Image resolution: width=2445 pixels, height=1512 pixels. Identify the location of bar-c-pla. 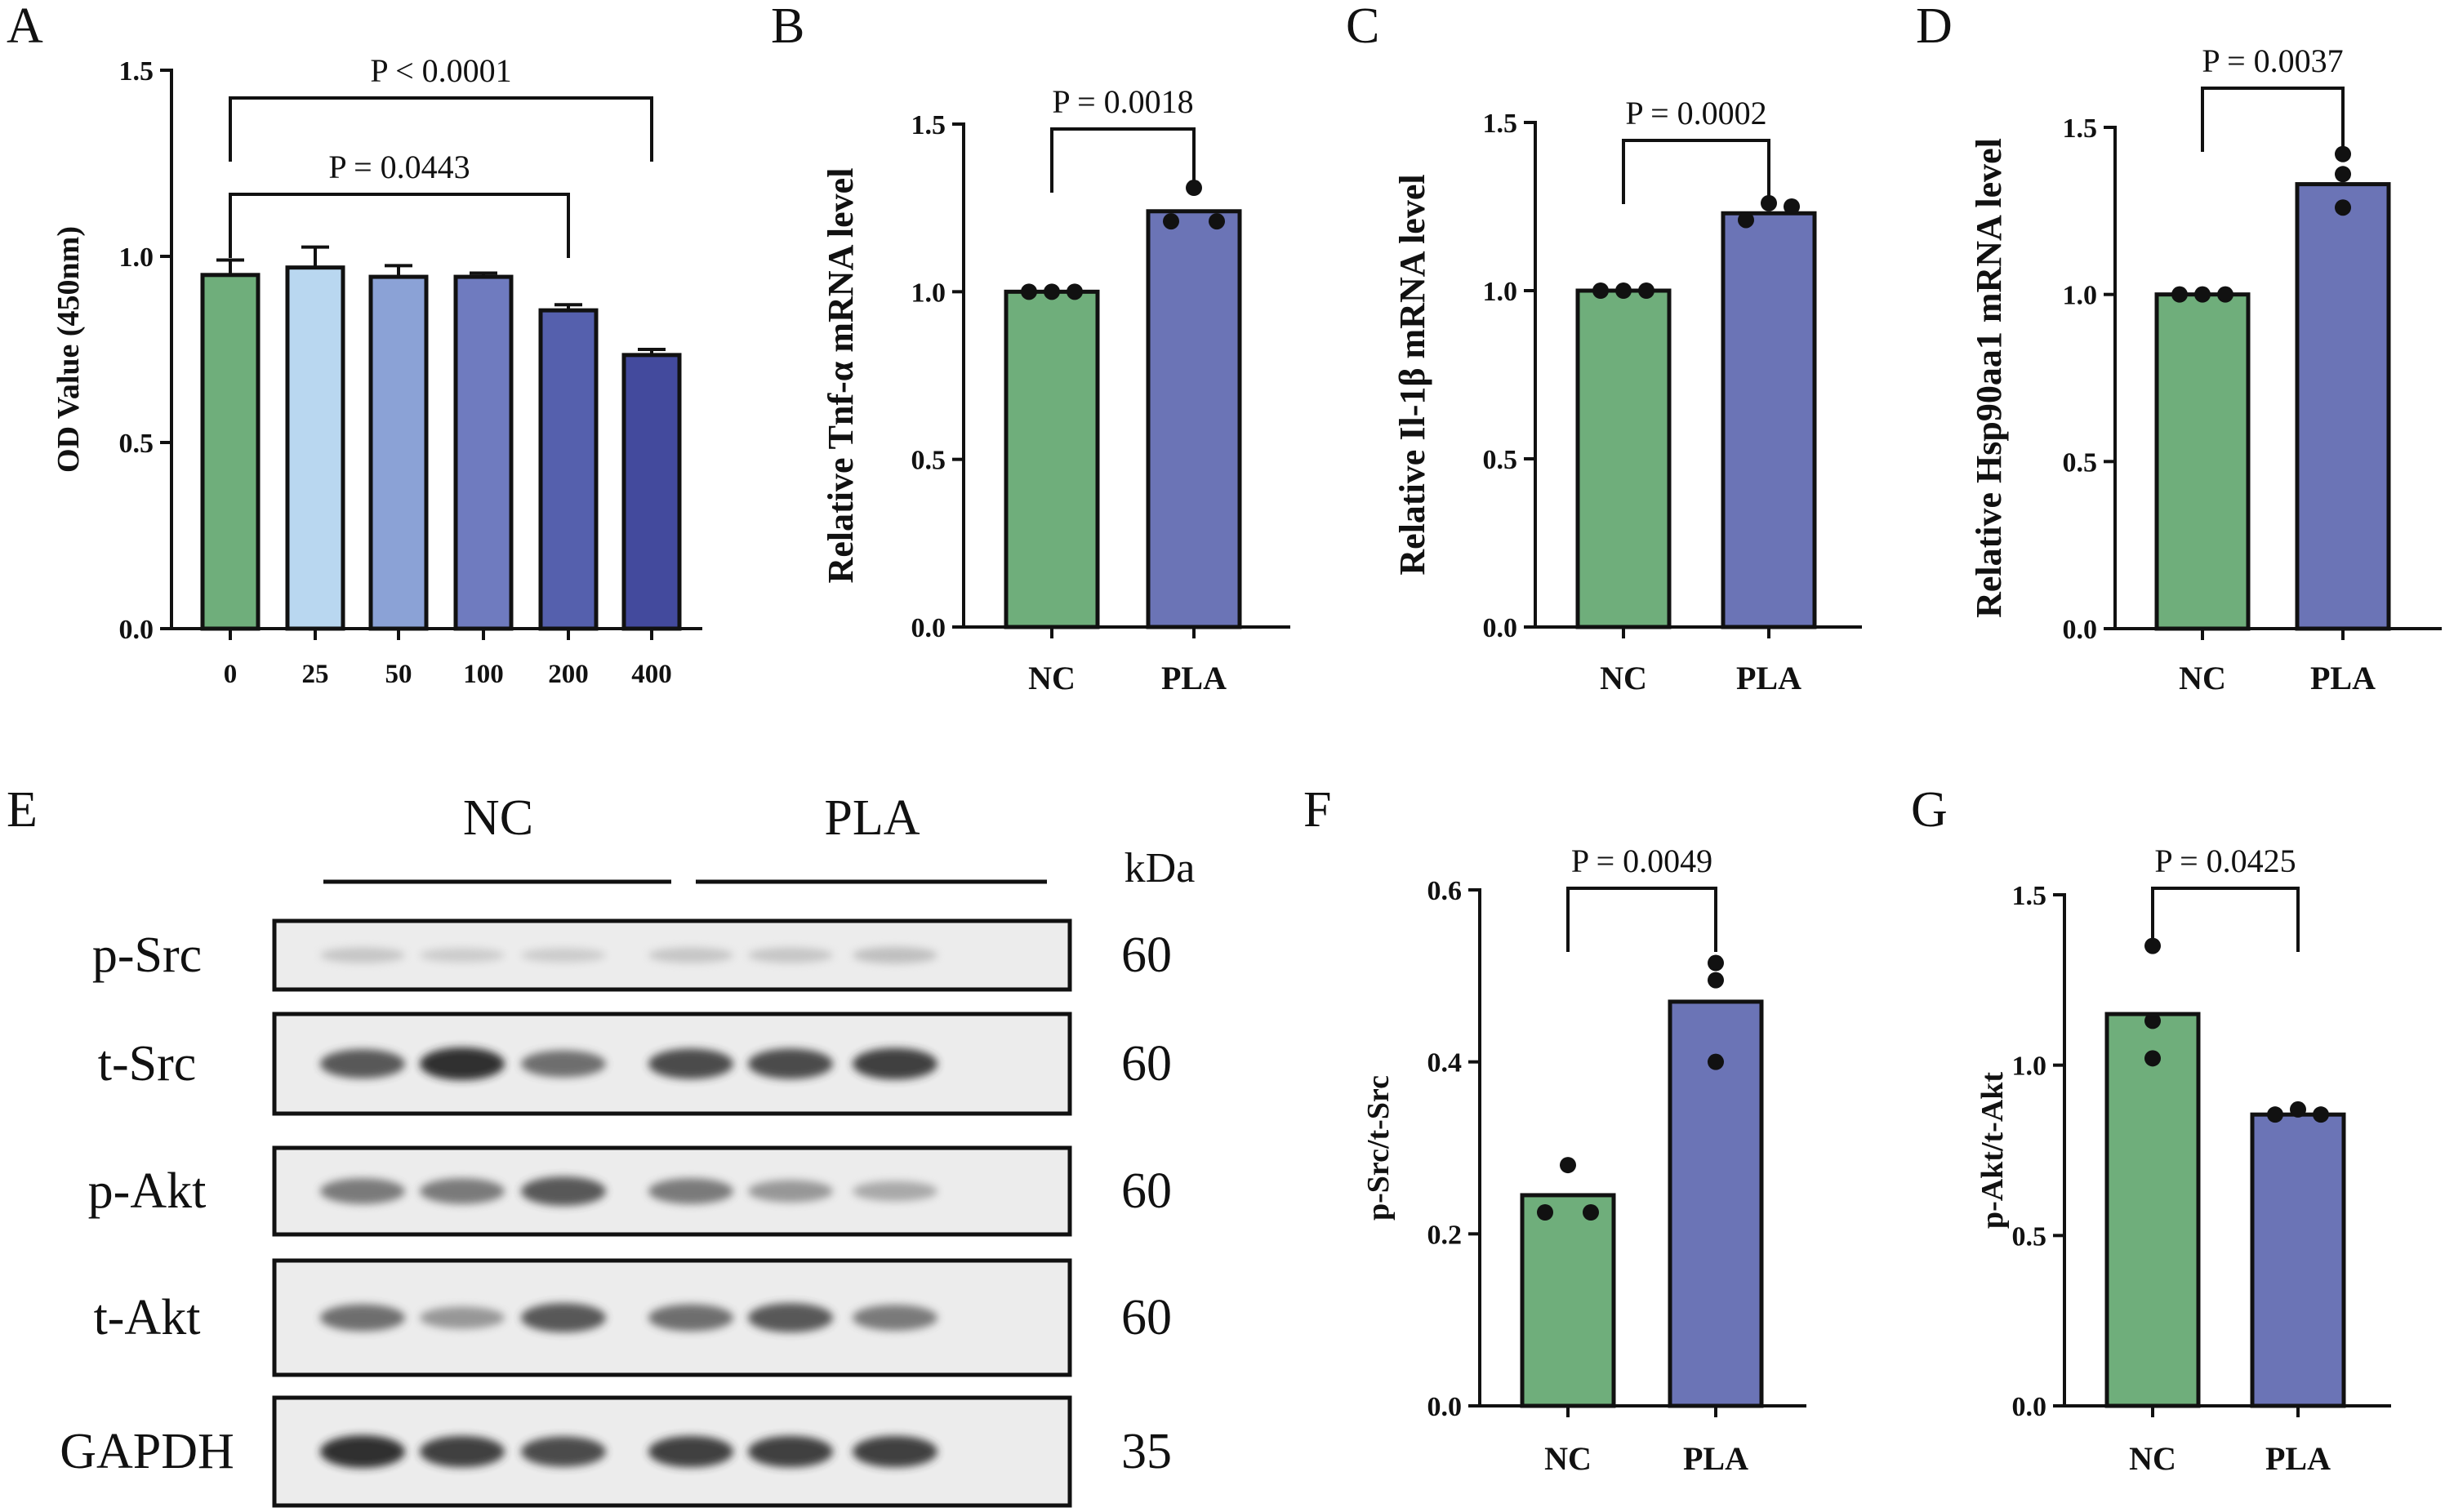
(1769, 420).